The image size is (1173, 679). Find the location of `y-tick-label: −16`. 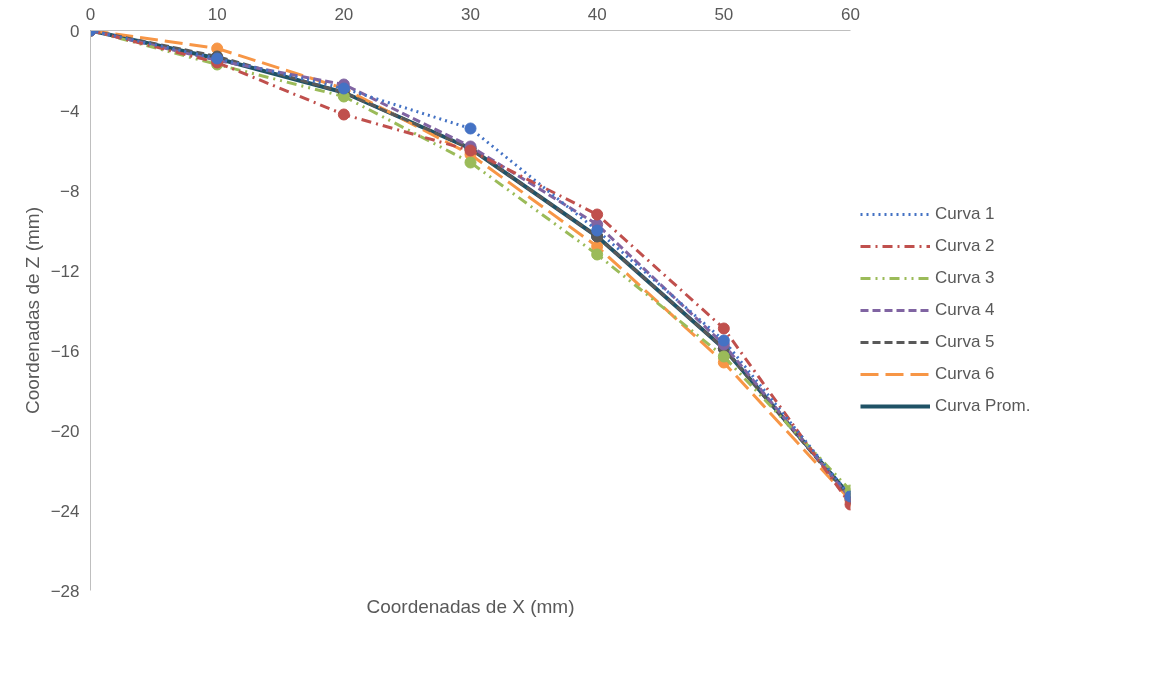

y-tick-label: −16 is located at coordinates (65, 351).